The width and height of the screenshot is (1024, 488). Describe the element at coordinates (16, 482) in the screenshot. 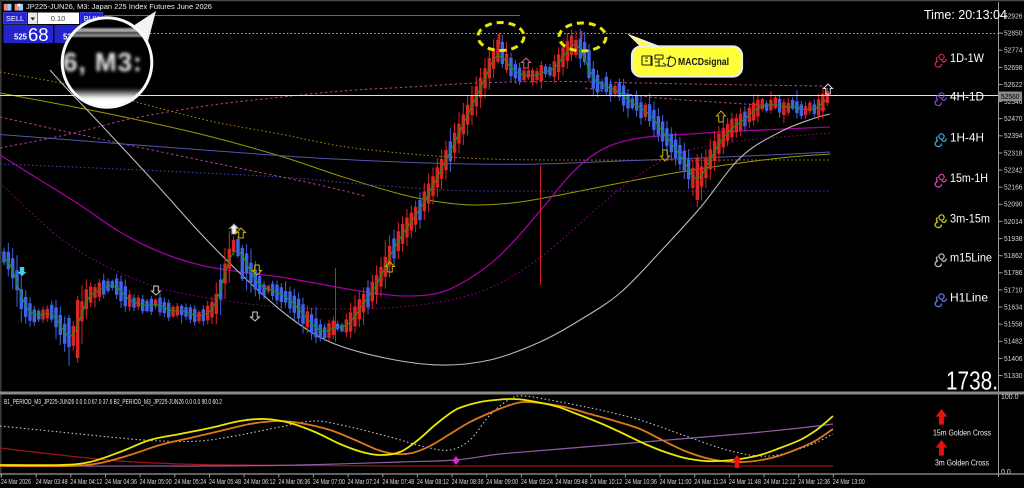

I see `svg-text: 24 Mar 2026` at that location.